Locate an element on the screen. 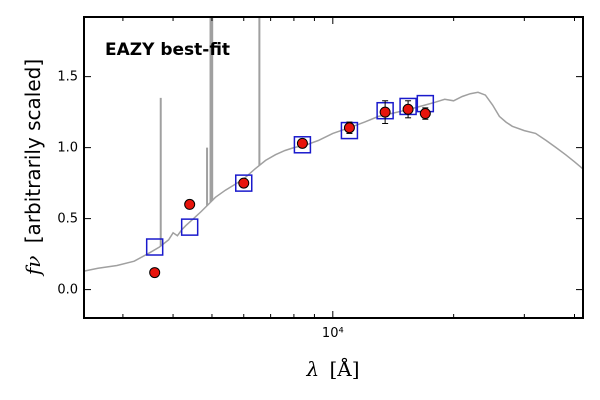 This screenshot has height=400, width=600. y-axis-text: [arbitrarily scaled] is located at coordinates (33, 151).